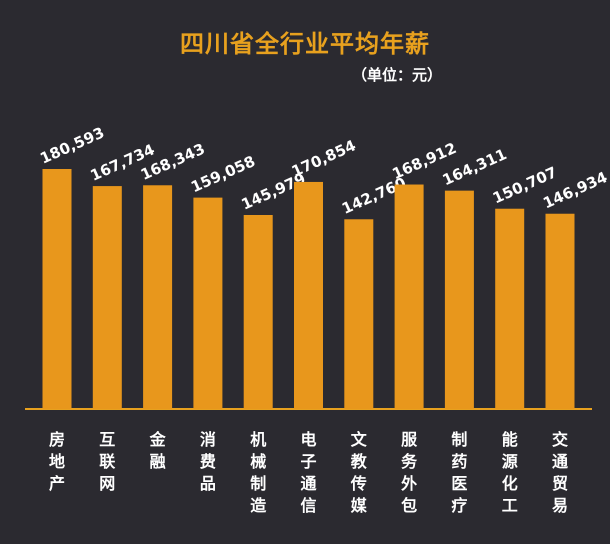 The height and width of the screenshot is (544, 610). I want to click on data-label-0: 180,593, so click(72, 145).